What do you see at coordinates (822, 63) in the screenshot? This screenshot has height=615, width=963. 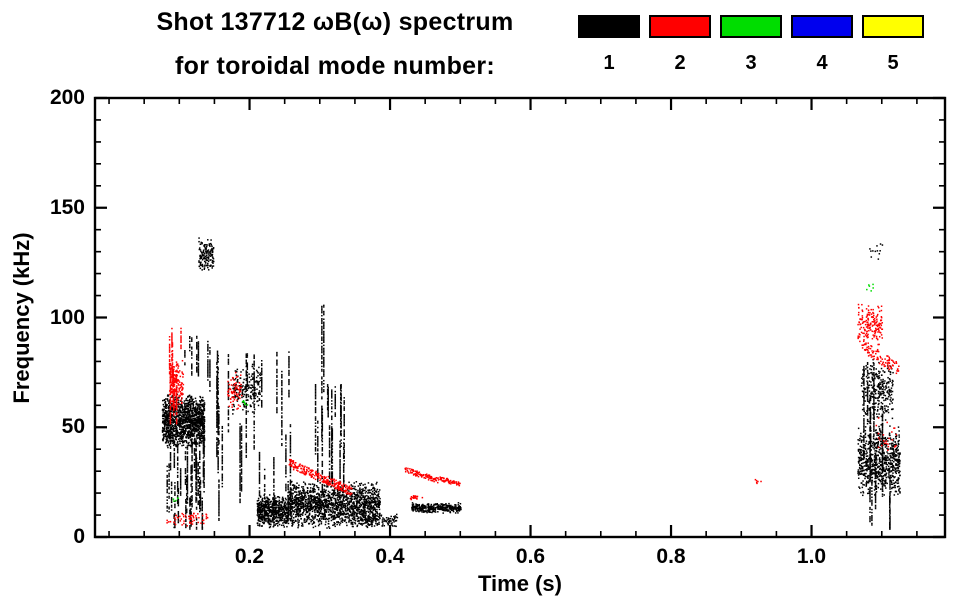 I see `legend-label-mode-4: 4` at bounding box center [822, 63].